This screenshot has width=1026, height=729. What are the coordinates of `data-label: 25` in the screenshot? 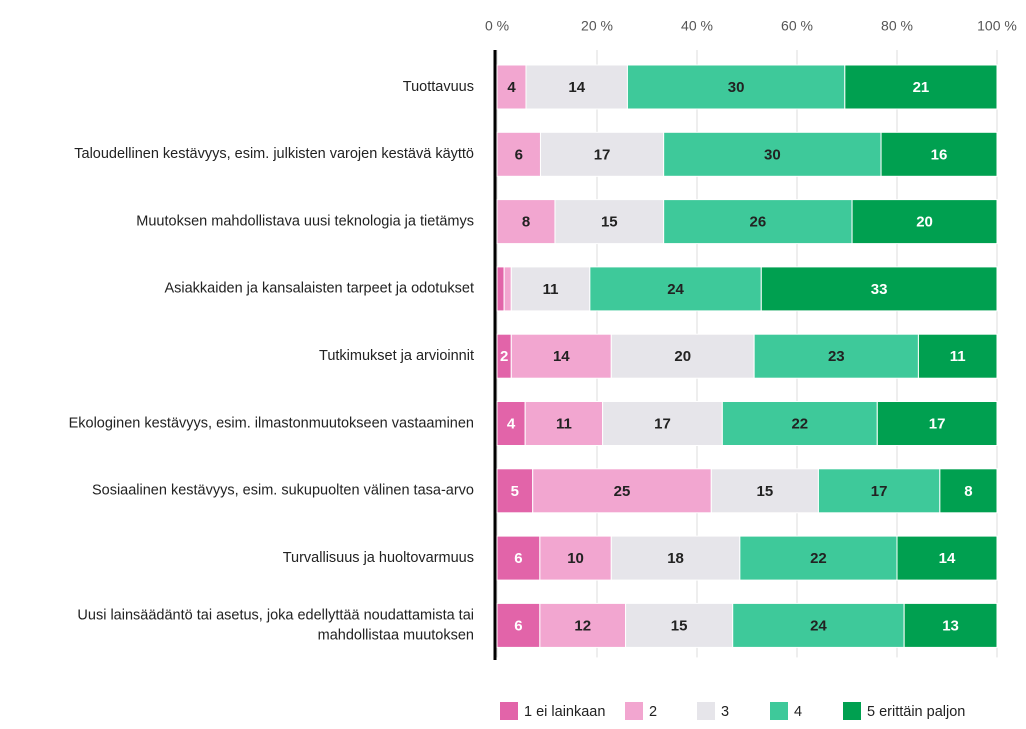 It's located at (622, 491).